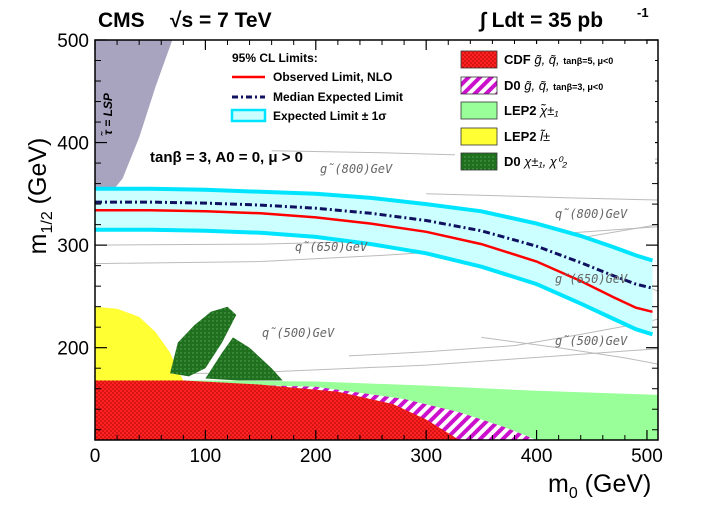  I want to click on legend-lep2-chargino-swatch, so click(479, 110).